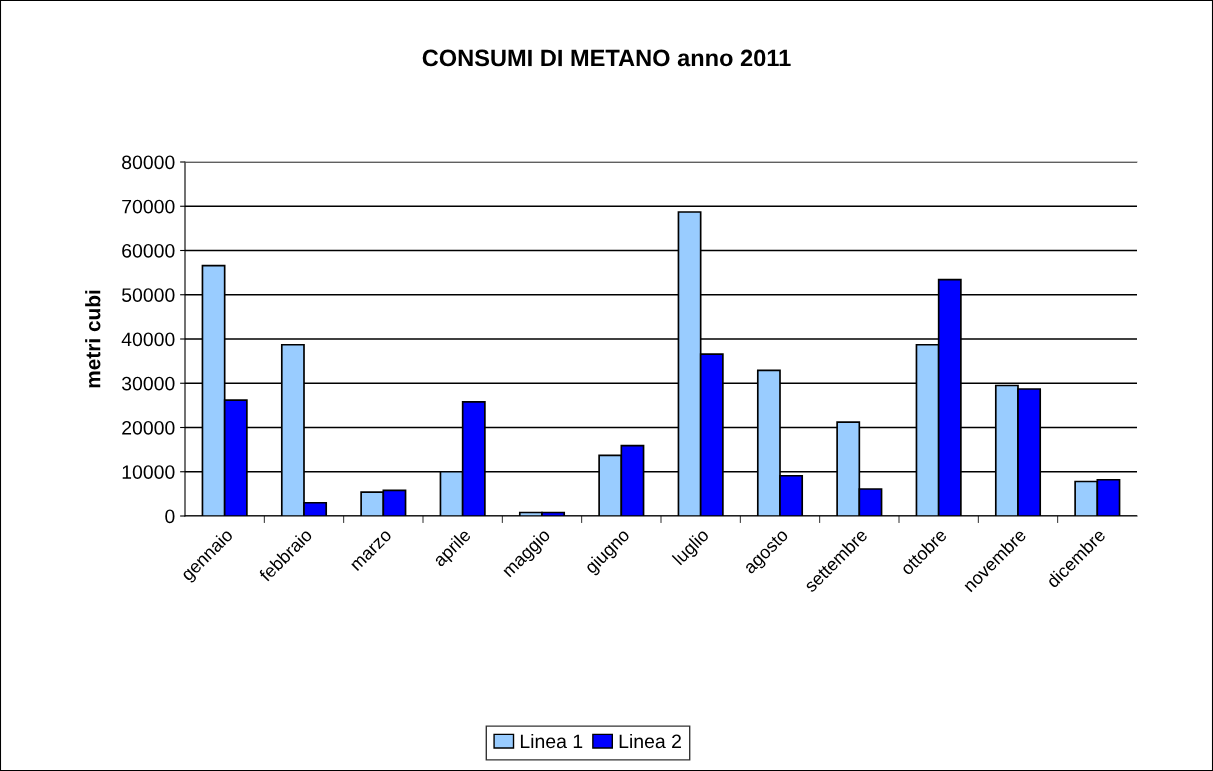  Describe the element at coordinates (148, 383) in the screenshot. I see `y-tick-label: 30000` at that location.